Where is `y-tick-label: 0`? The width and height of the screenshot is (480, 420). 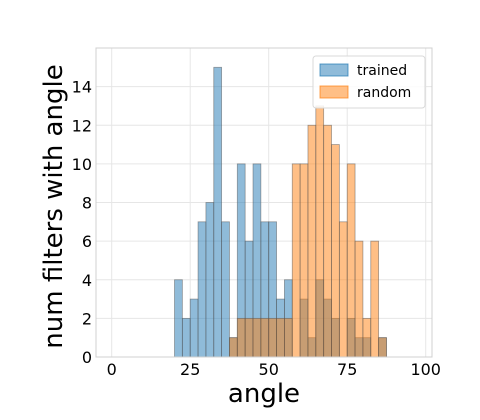 y-tick-label: 0 is located at coordinates (87, 357).